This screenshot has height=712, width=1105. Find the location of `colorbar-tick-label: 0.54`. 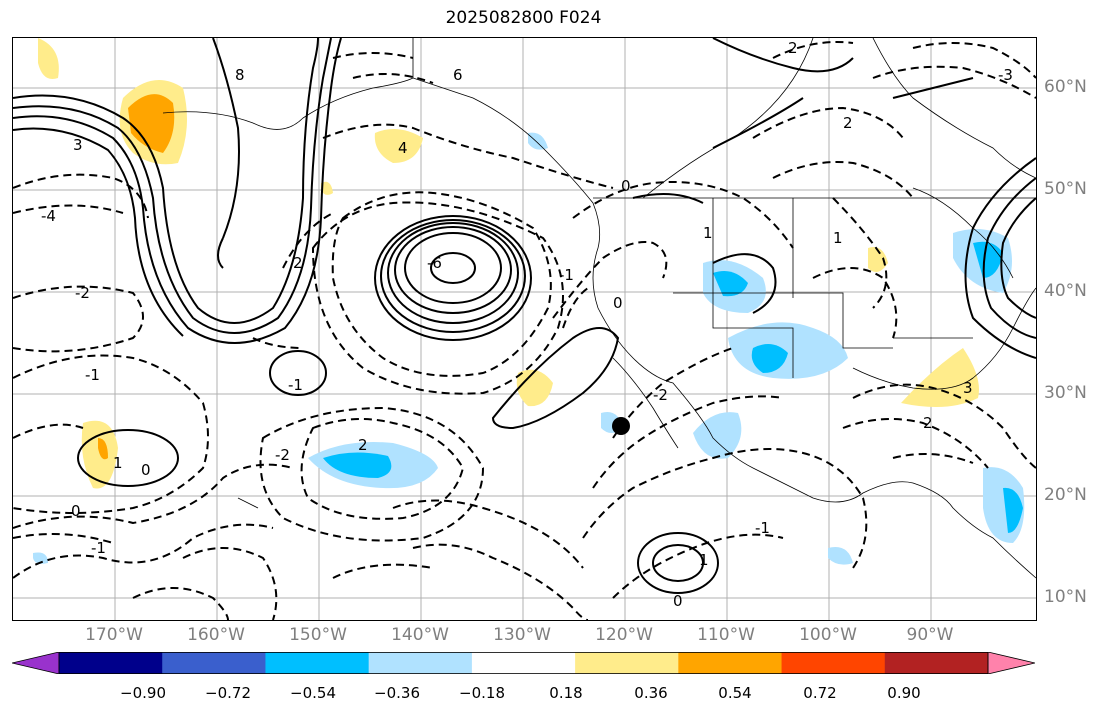

colorbar-tick-label: 0.54 is located at coordinates (735, 693).